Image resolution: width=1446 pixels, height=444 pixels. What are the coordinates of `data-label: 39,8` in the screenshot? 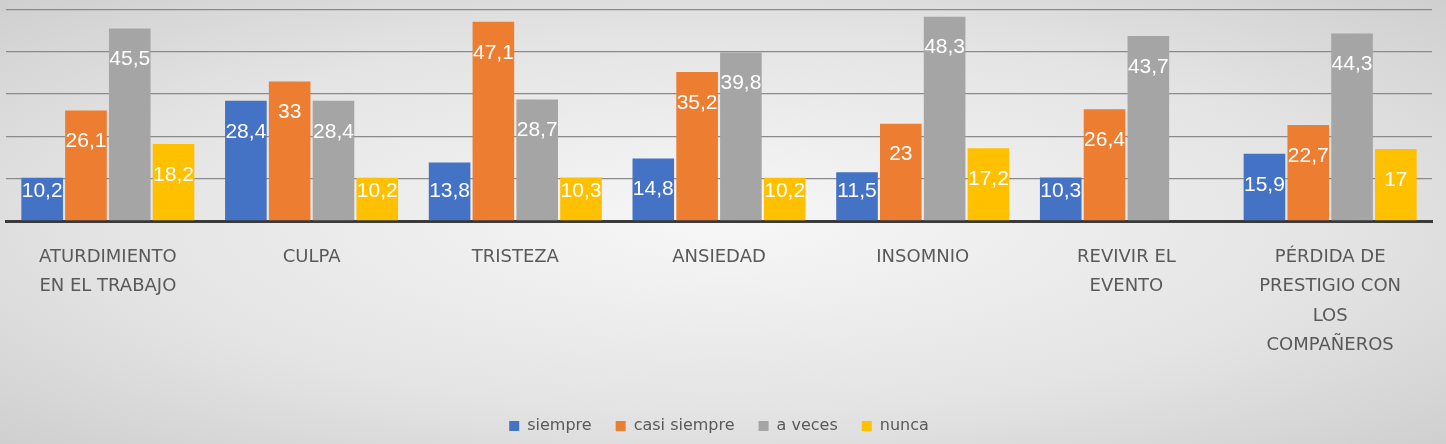 It's located at (741, 82).